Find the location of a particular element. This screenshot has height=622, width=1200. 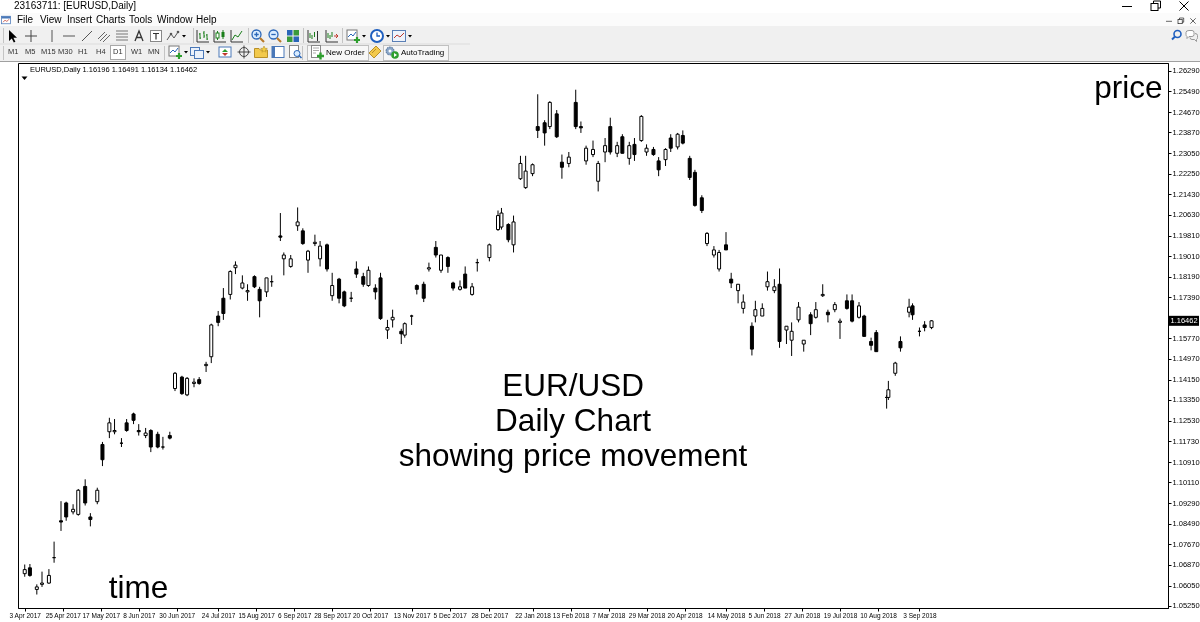

text: New Order is located at coordinates (345, 52).